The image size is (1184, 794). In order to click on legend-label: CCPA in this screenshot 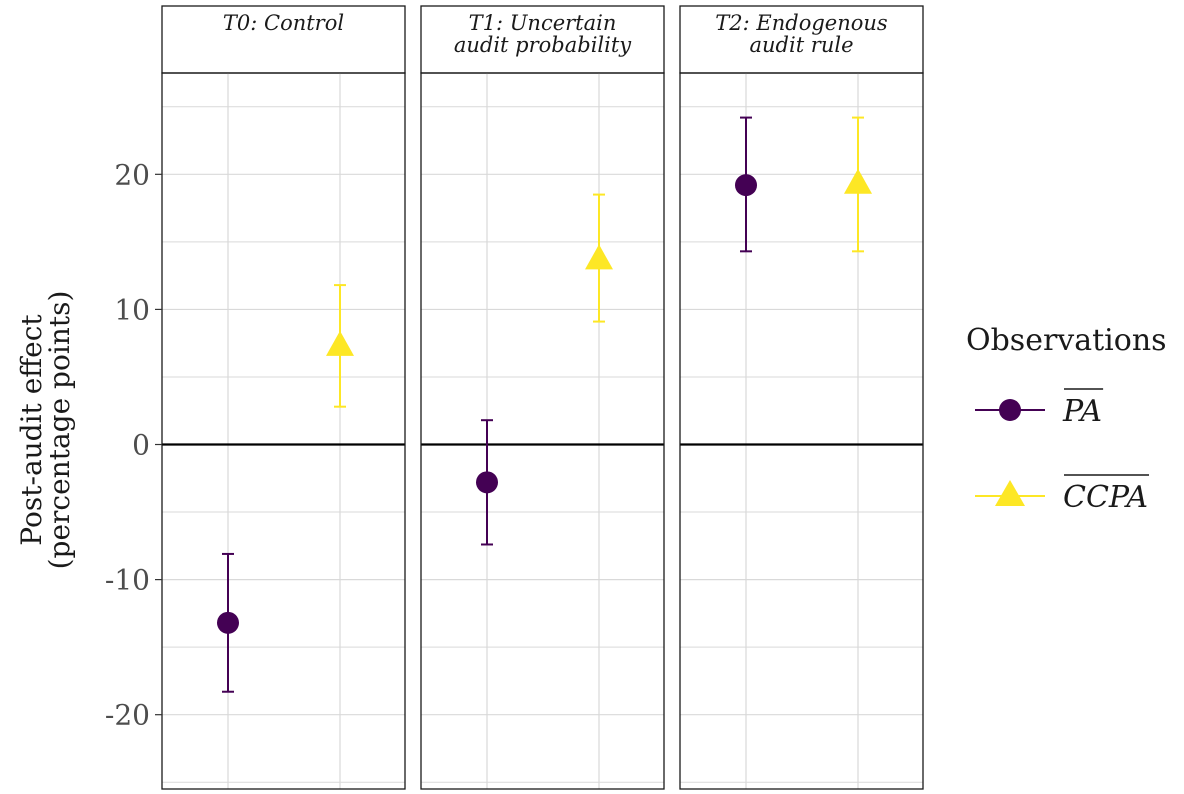, I will do `click(1105, 497)`.